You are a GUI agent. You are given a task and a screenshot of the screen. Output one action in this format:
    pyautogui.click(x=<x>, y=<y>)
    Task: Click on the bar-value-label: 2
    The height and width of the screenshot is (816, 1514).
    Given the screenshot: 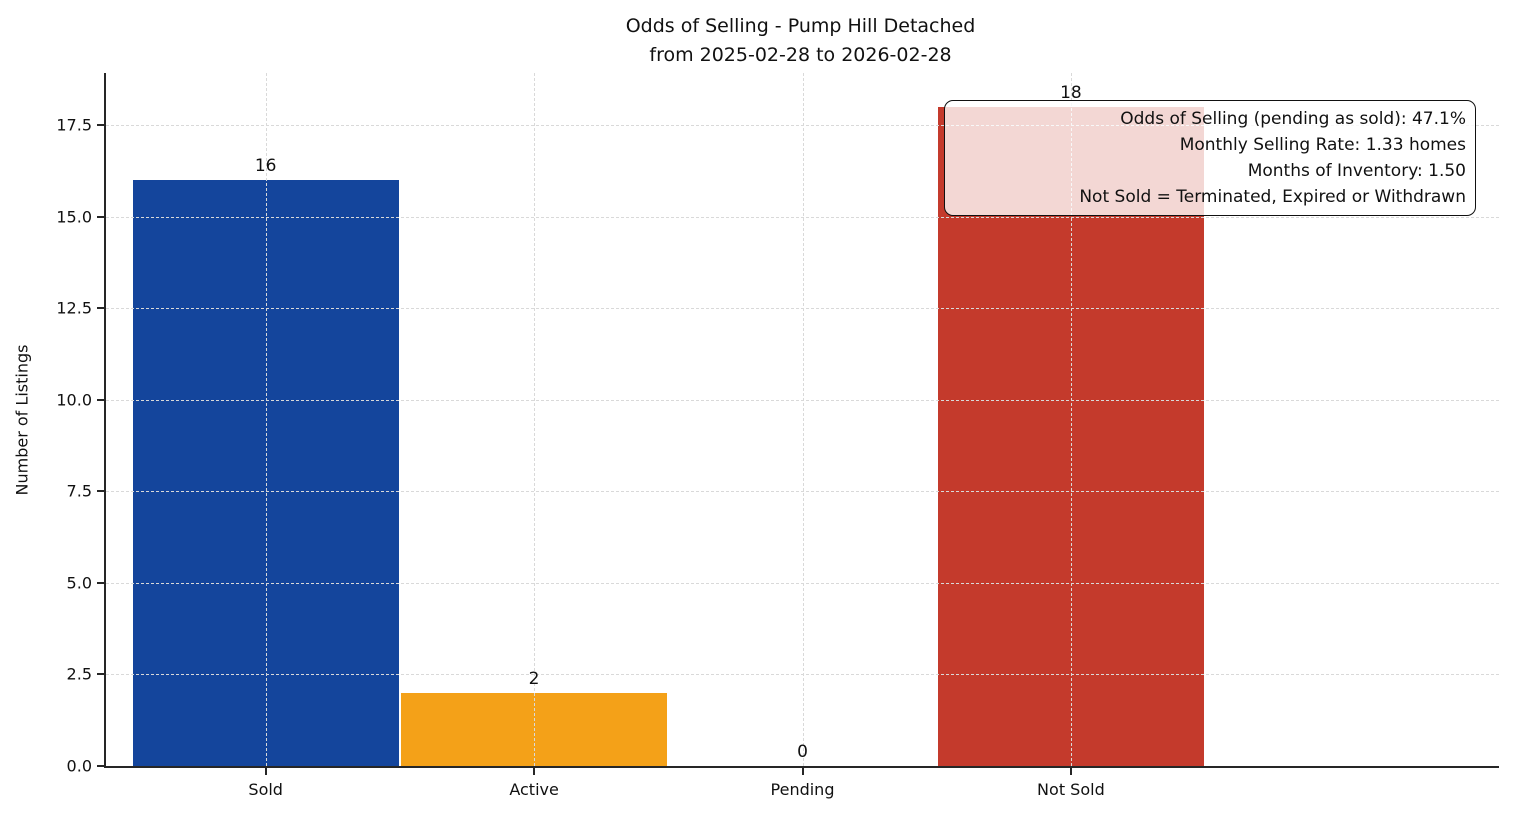 What is the action you would take?
    pyautogui.click(x=534, y=678)
    